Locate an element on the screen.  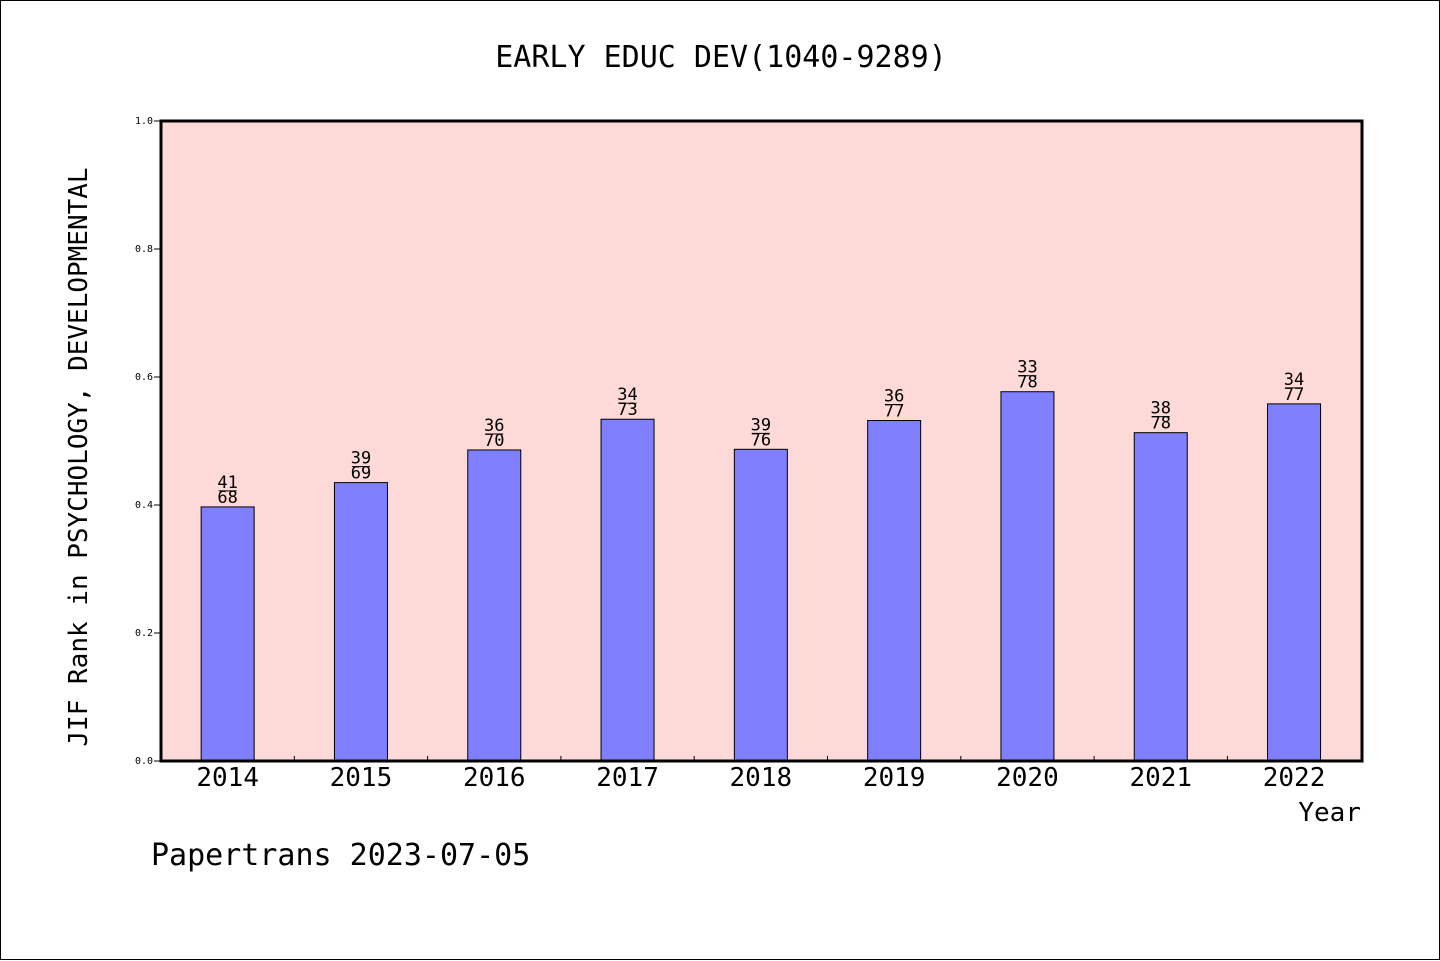
x-tick-label: 2015 is located at coordinates (361, 778).